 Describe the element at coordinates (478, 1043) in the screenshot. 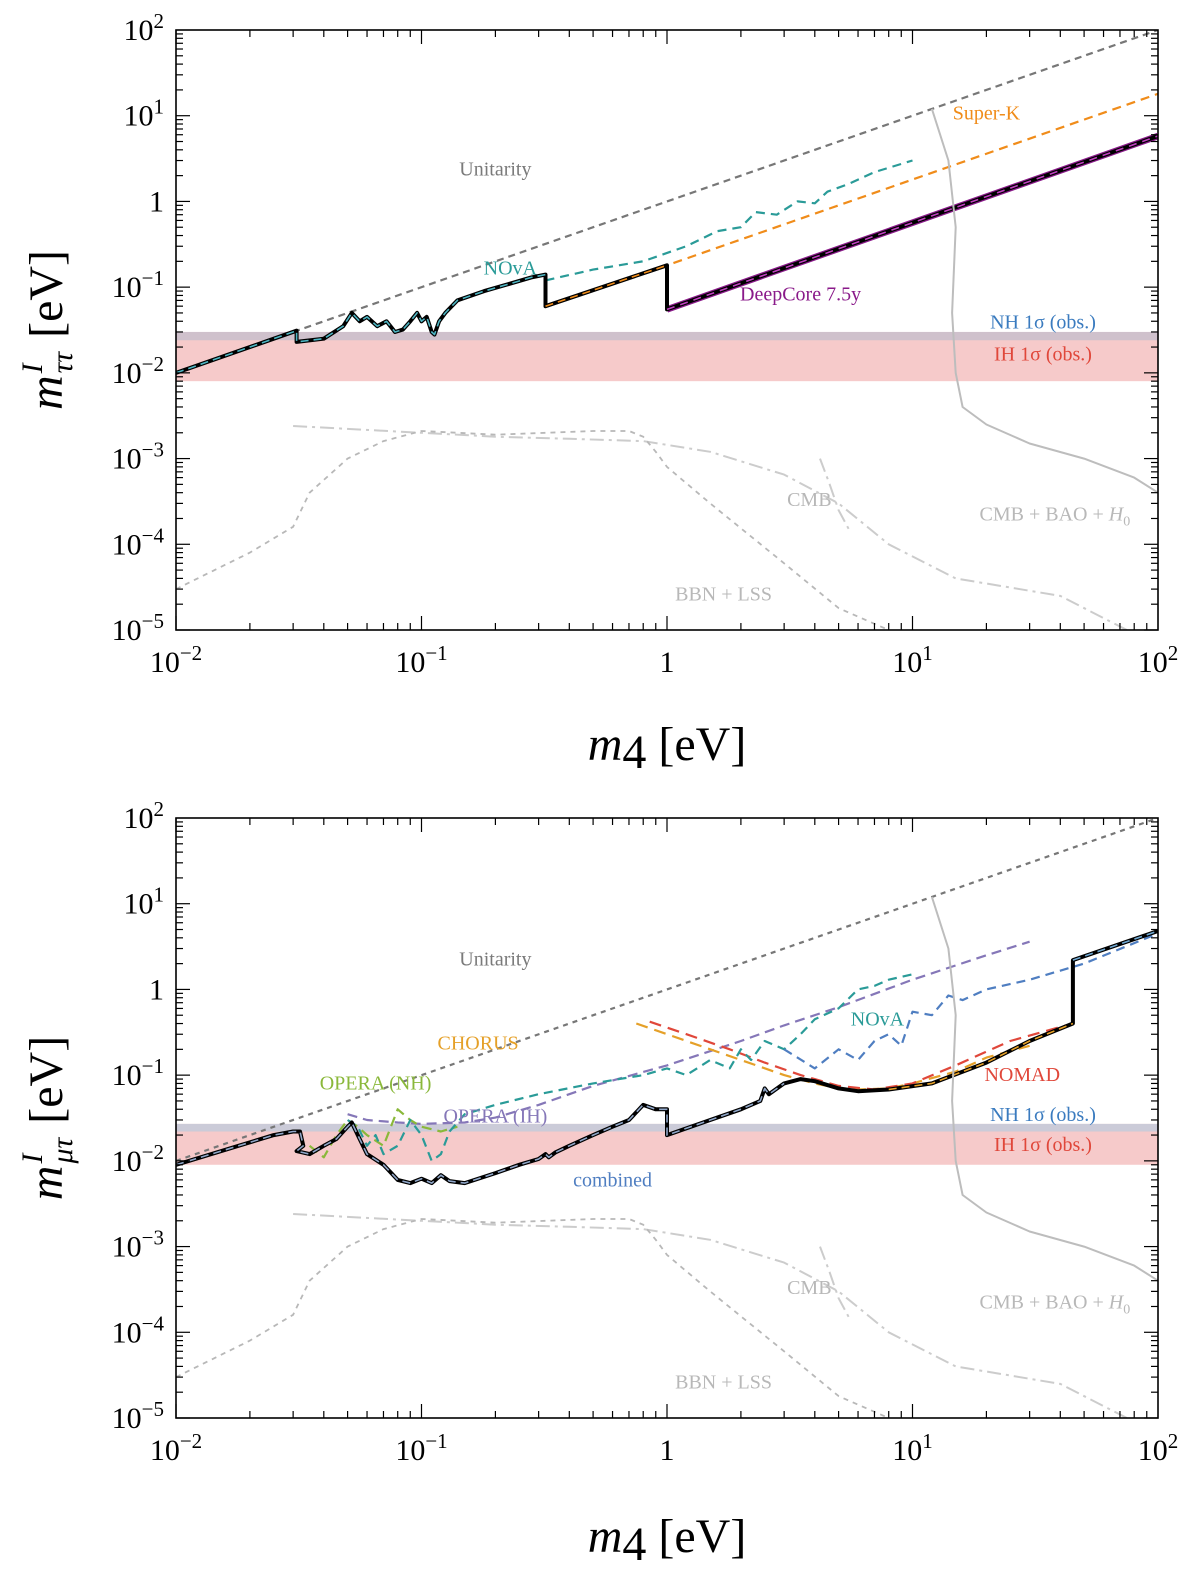

I see `label-chorus: CHORUS` at that location.